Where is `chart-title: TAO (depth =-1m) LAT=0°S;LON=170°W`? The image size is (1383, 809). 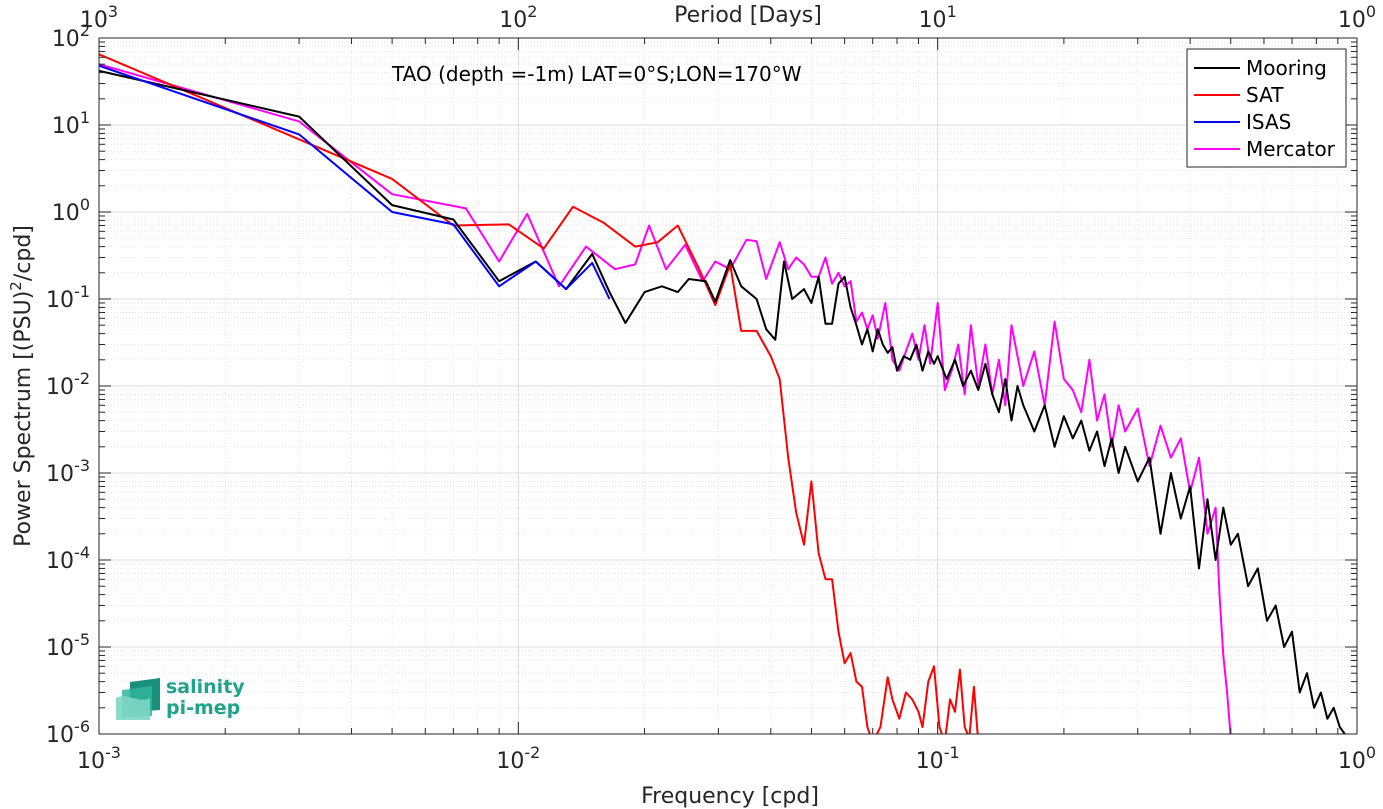 chart-title: TAO (depth =-1m) LAT=0°S;LON=170°W is located at coordinates (596, 74).